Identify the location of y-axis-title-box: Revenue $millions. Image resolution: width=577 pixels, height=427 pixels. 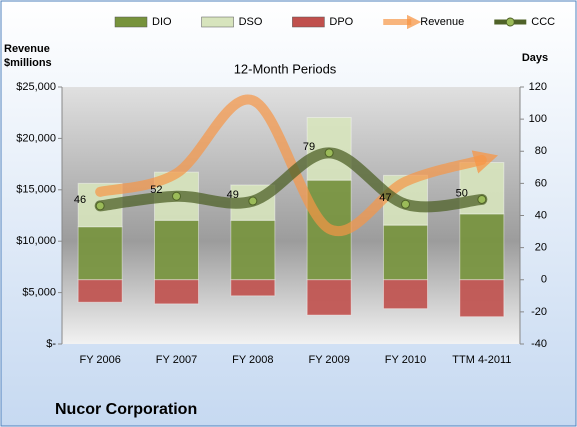
(28, 56).